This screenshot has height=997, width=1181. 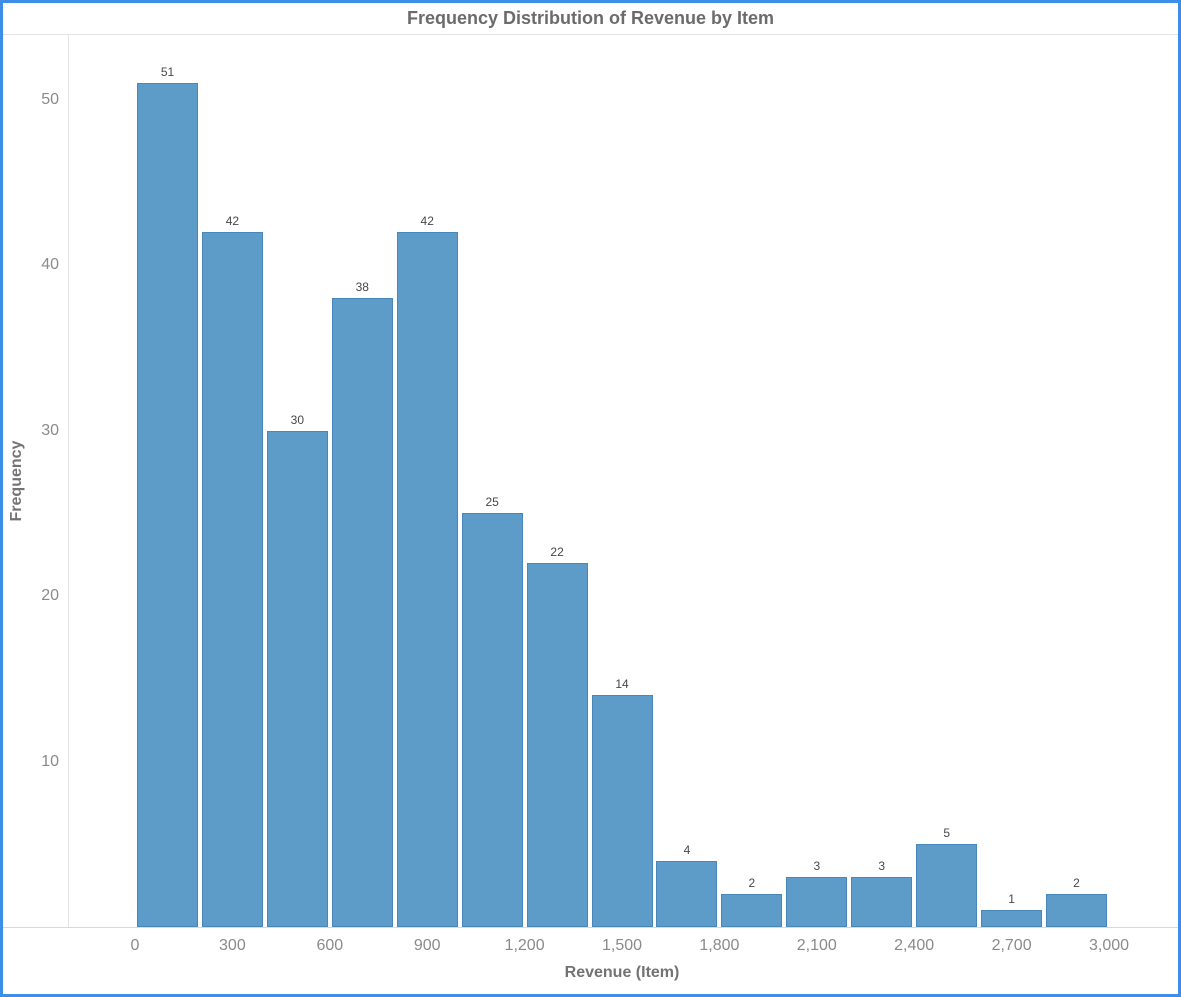 I want to click on x-tick-label: 0, so click(x=135, y=945).